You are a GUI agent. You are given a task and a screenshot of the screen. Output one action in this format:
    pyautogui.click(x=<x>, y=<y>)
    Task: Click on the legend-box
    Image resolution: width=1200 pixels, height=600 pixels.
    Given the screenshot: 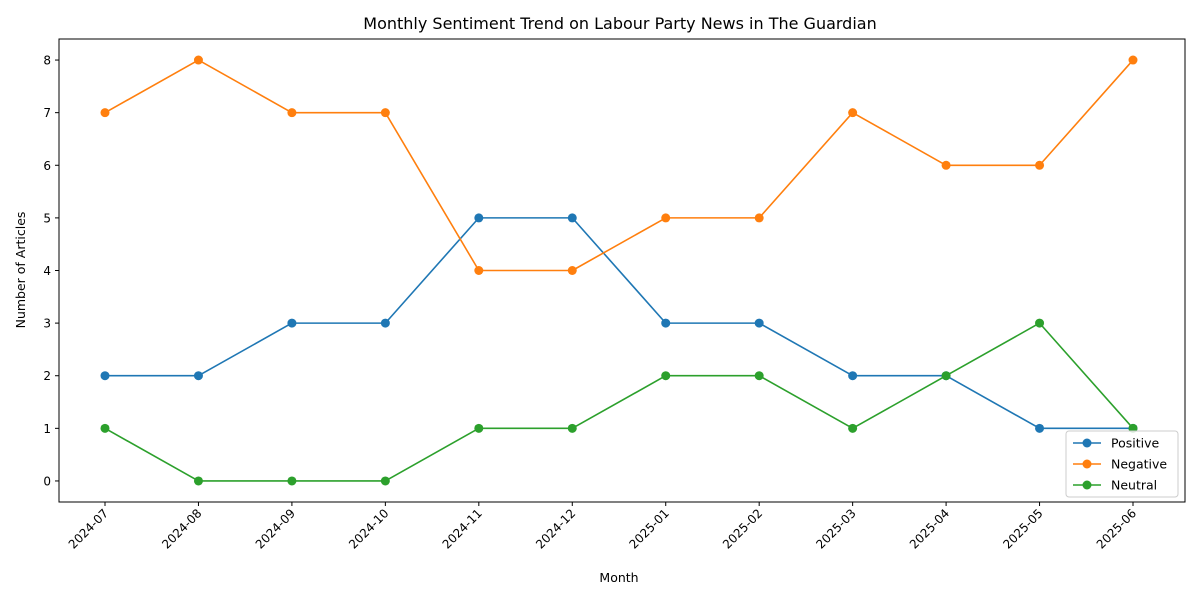 What is the action you would take?
    pyautogui.click(x=1122, y=464)
    